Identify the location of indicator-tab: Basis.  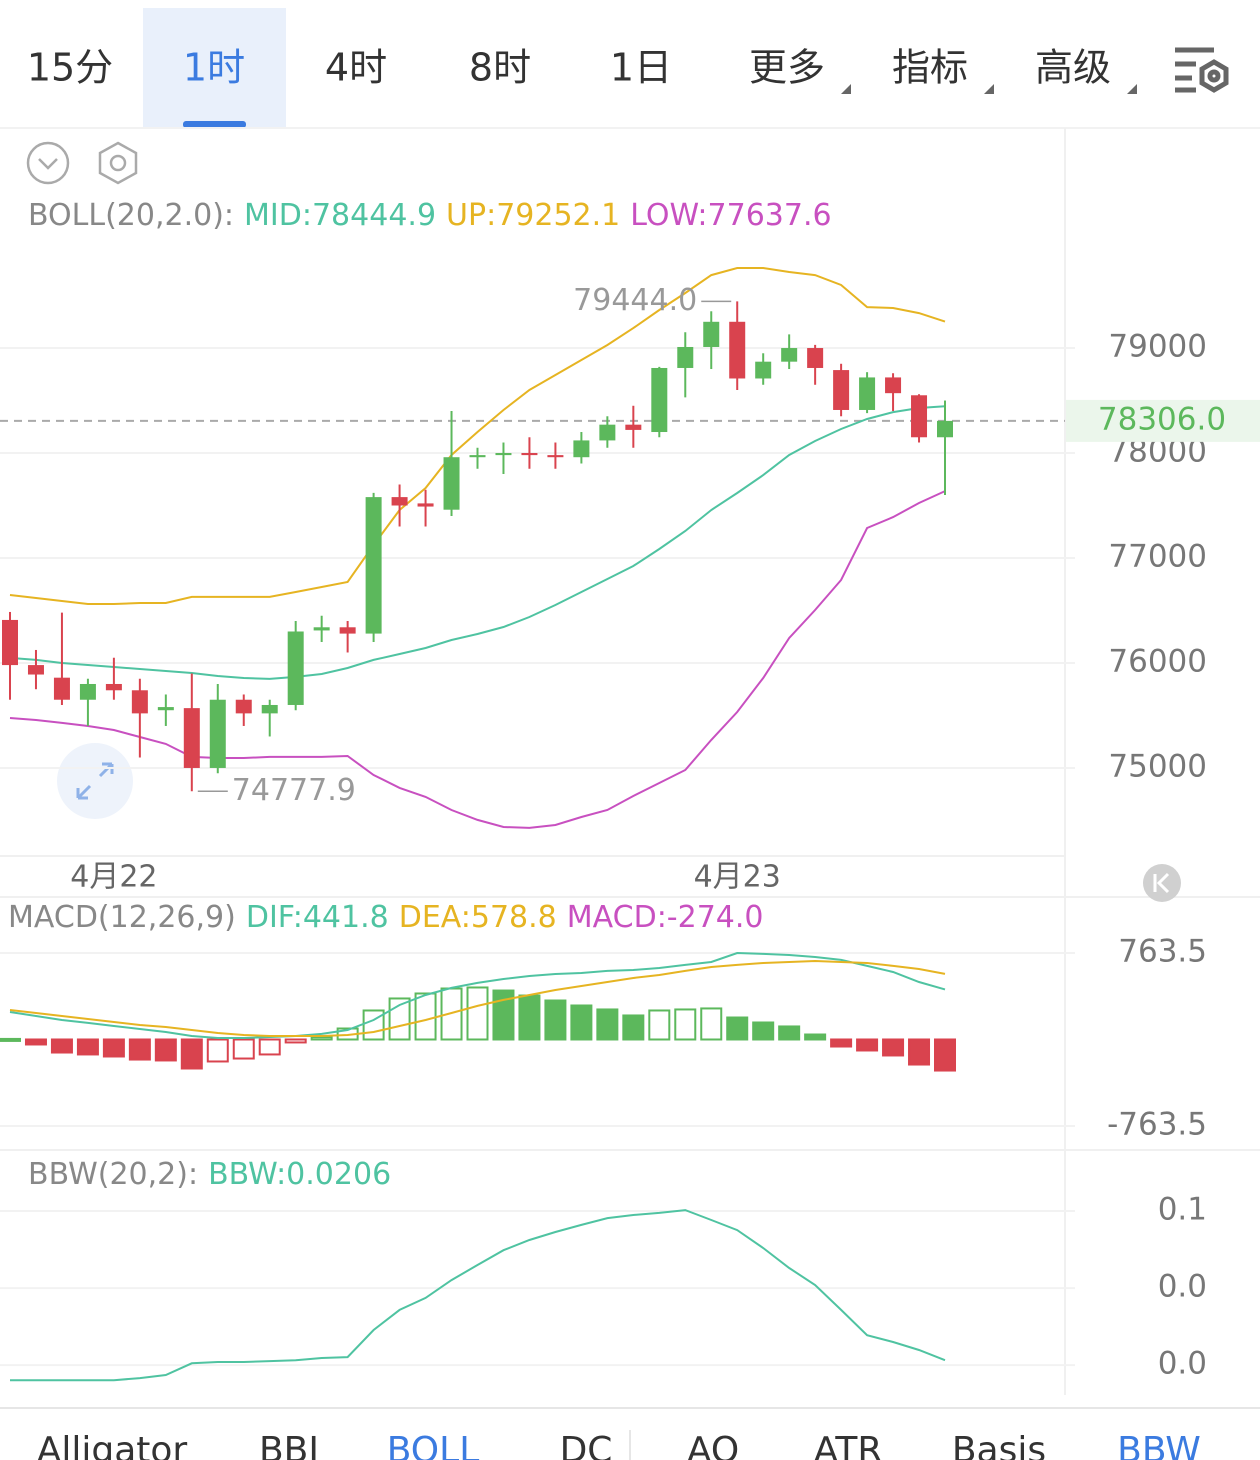
(999, 1445).